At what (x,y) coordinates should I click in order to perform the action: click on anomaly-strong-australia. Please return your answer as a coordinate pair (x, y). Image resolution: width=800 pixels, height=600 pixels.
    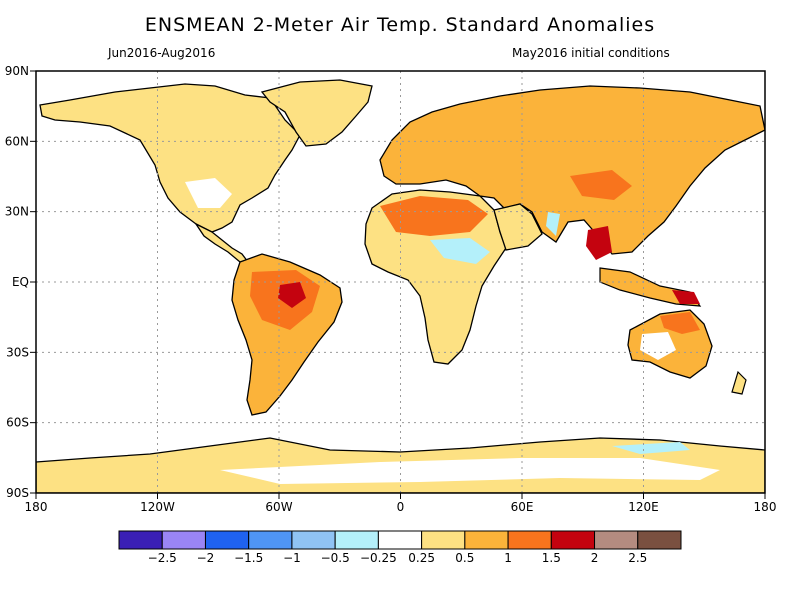
    Looking at the image, I should click on (680, 323).